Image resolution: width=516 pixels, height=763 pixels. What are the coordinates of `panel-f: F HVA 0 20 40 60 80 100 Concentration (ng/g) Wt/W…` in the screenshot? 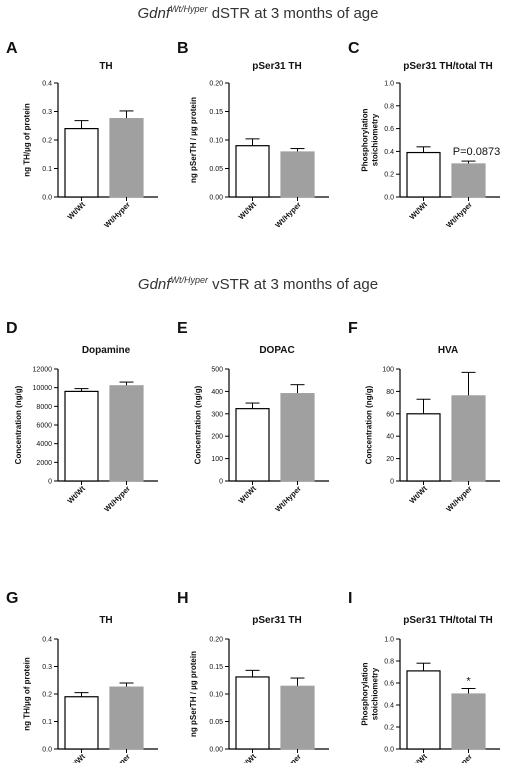 It's located at (424, 417).